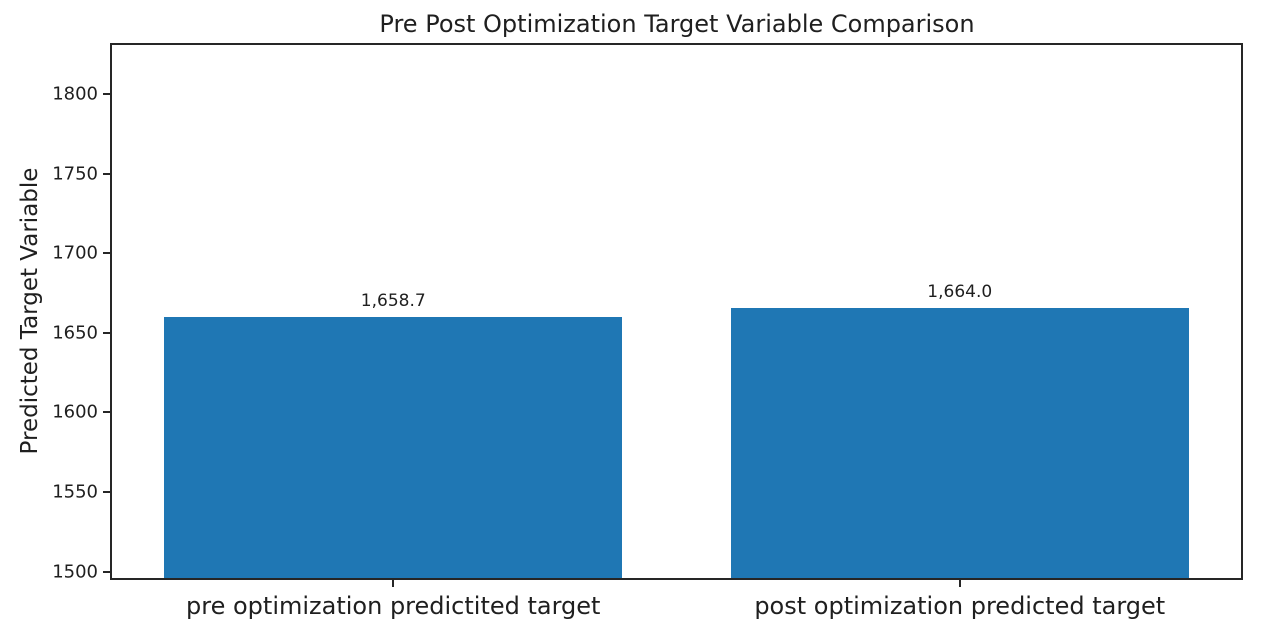  What do you see at coordinates (30, 311) in the screenshot?
I see `y-axis-label: Predicted Target Variable` at bounding box center [30, 311].